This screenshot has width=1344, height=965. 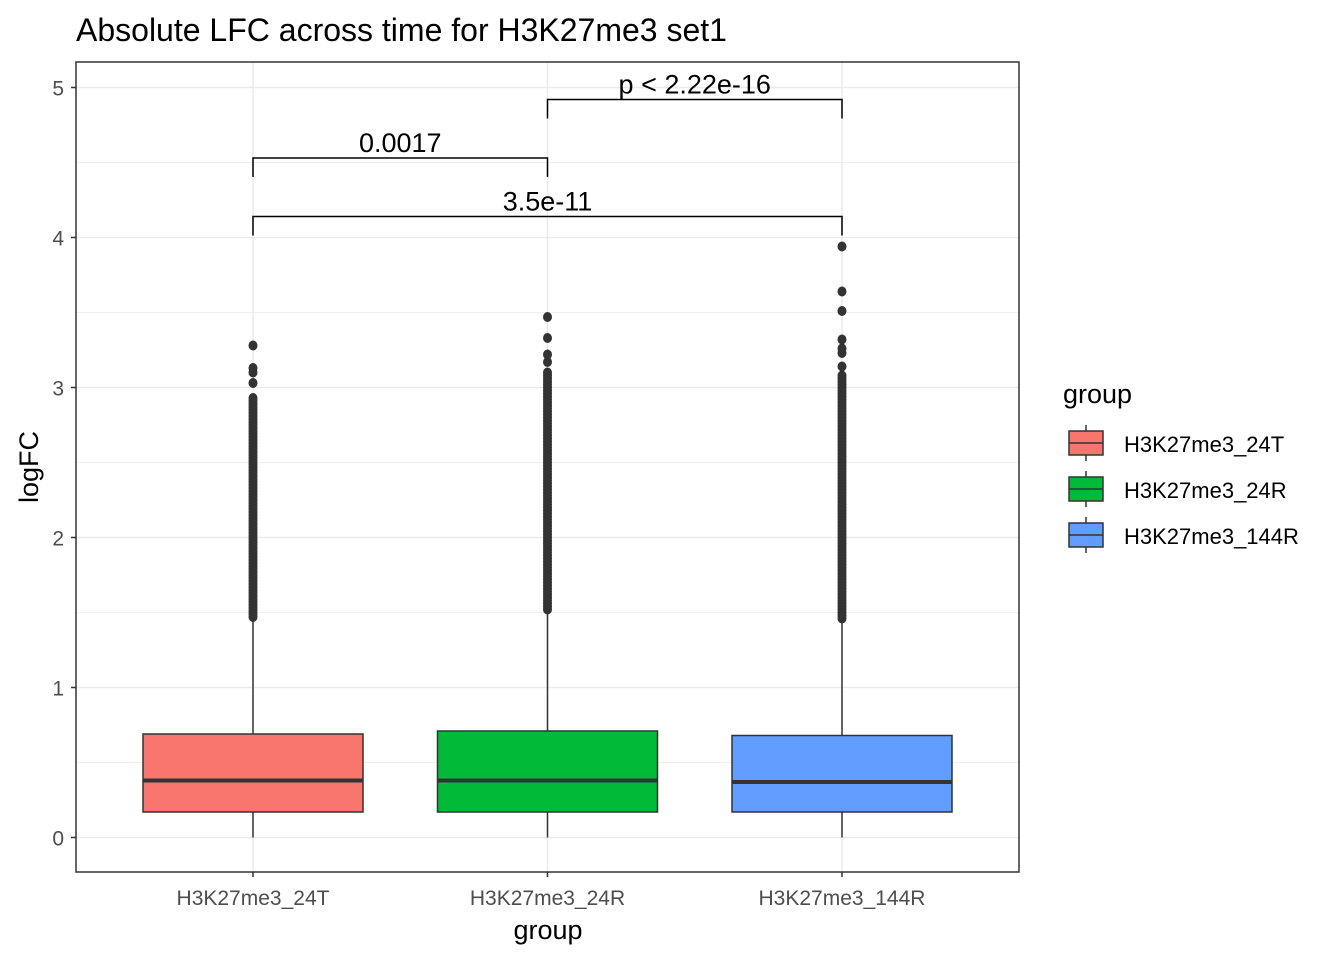 I want to click on legend-item: H3K27me3_24R, so click(x=1177, y=489).